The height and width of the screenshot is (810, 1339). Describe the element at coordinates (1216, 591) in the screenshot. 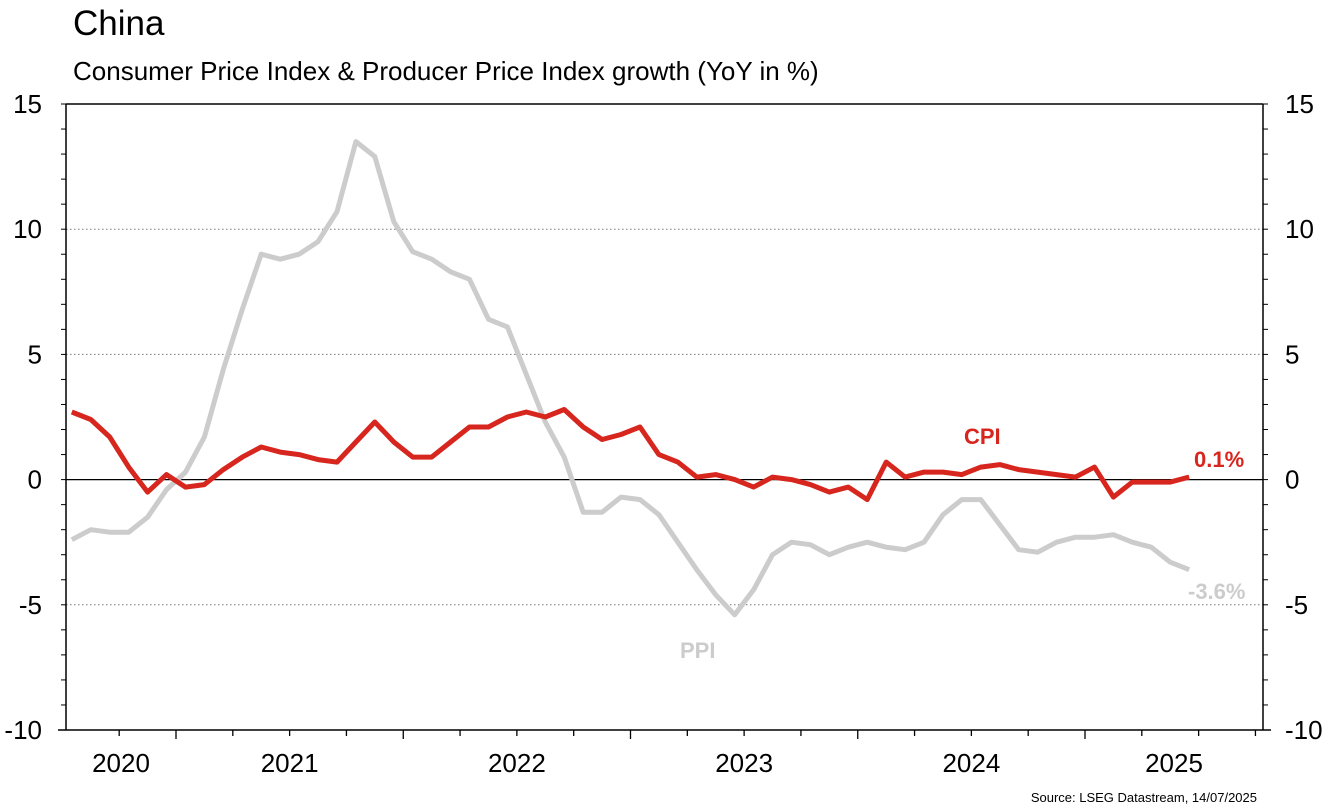

I see `end-label-ppi: -3.6%` at that location.